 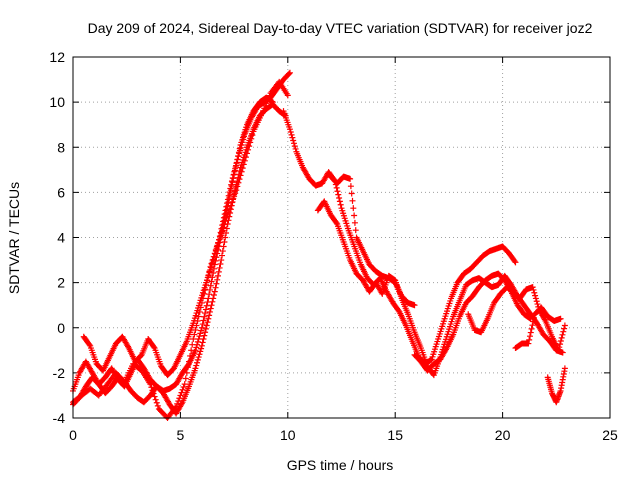 What do you see at coordinates (395, 435) in the screenshot?
I see `x-tick-label: 15` at bounding box center [395, 435].